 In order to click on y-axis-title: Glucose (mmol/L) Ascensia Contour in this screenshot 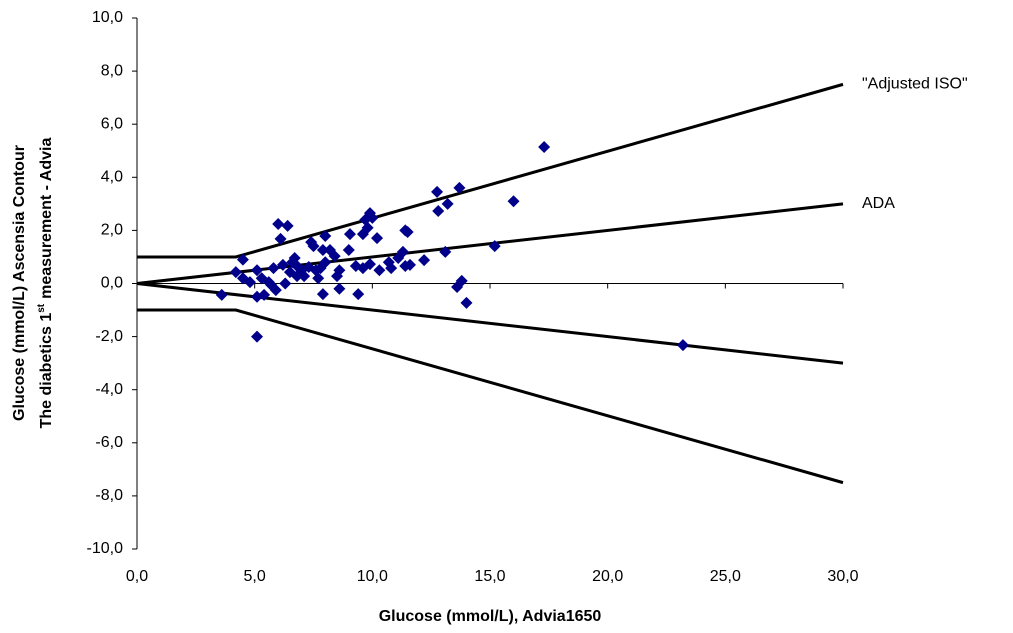, I will do `click(19, 283)`.